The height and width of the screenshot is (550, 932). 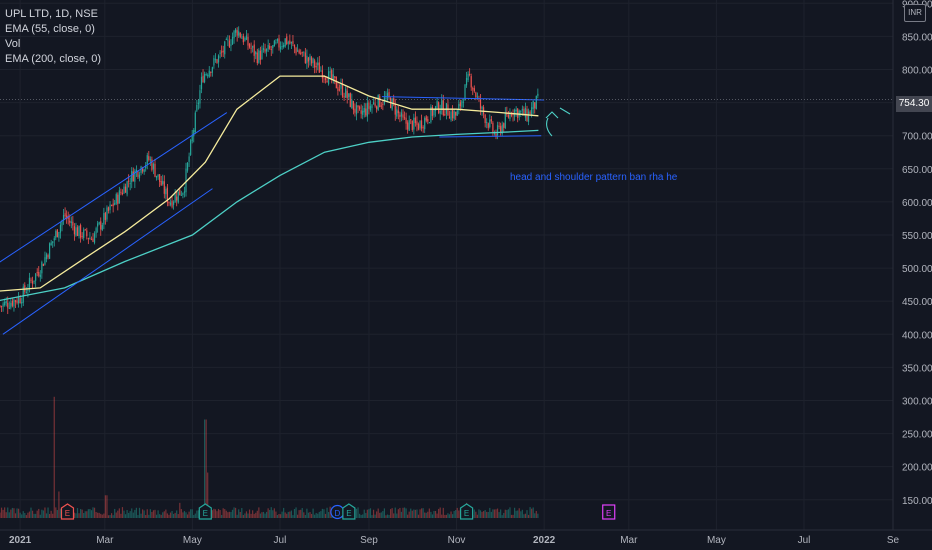 I want to click on time-axis: 2021 Mar May Jul Sep Nov 2022 Mar May Jul Se, so click(x=466, y=537).